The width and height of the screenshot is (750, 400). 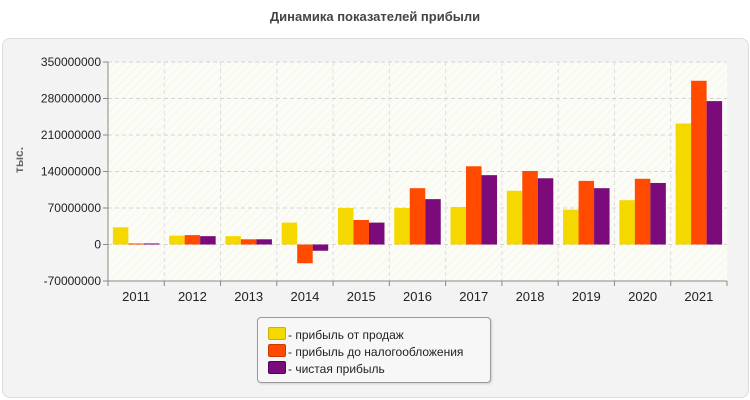 I want to click on x-tick-label: 2014, so click(x=304, y=296).